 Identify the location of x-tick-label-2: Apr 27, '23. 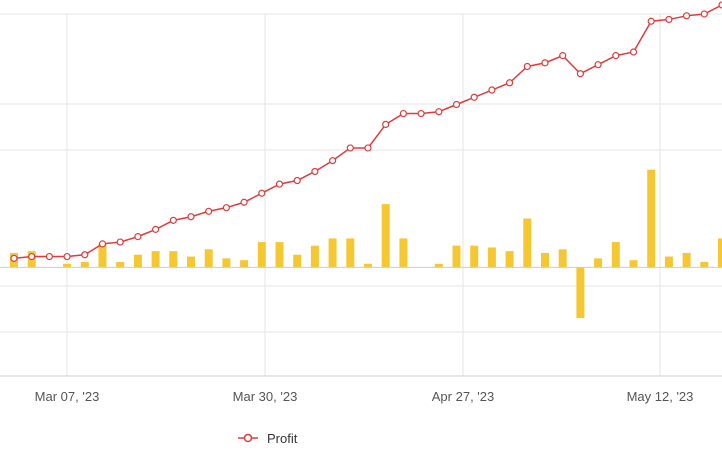
(463, 396).